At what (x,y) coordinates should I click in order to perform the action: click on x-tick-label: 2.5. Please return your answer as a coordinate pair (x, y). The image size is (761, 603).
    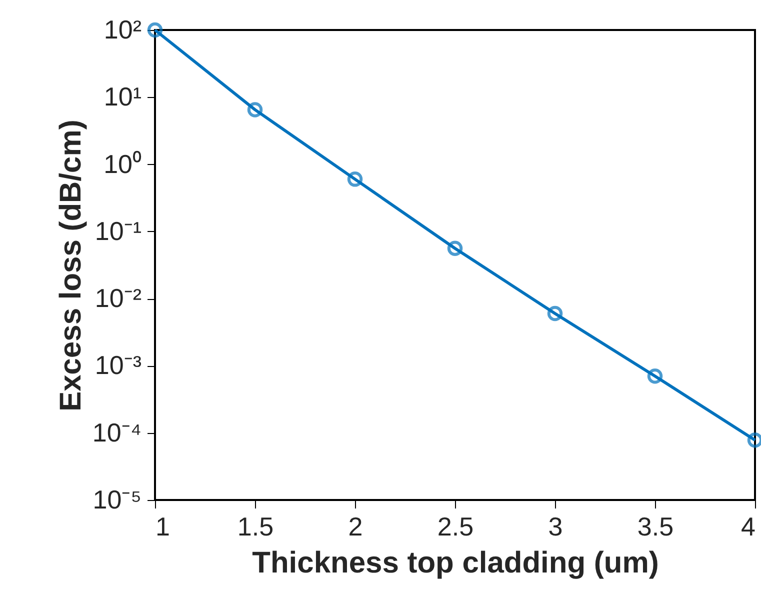
    Looking at the image, I should click on (455, 527).